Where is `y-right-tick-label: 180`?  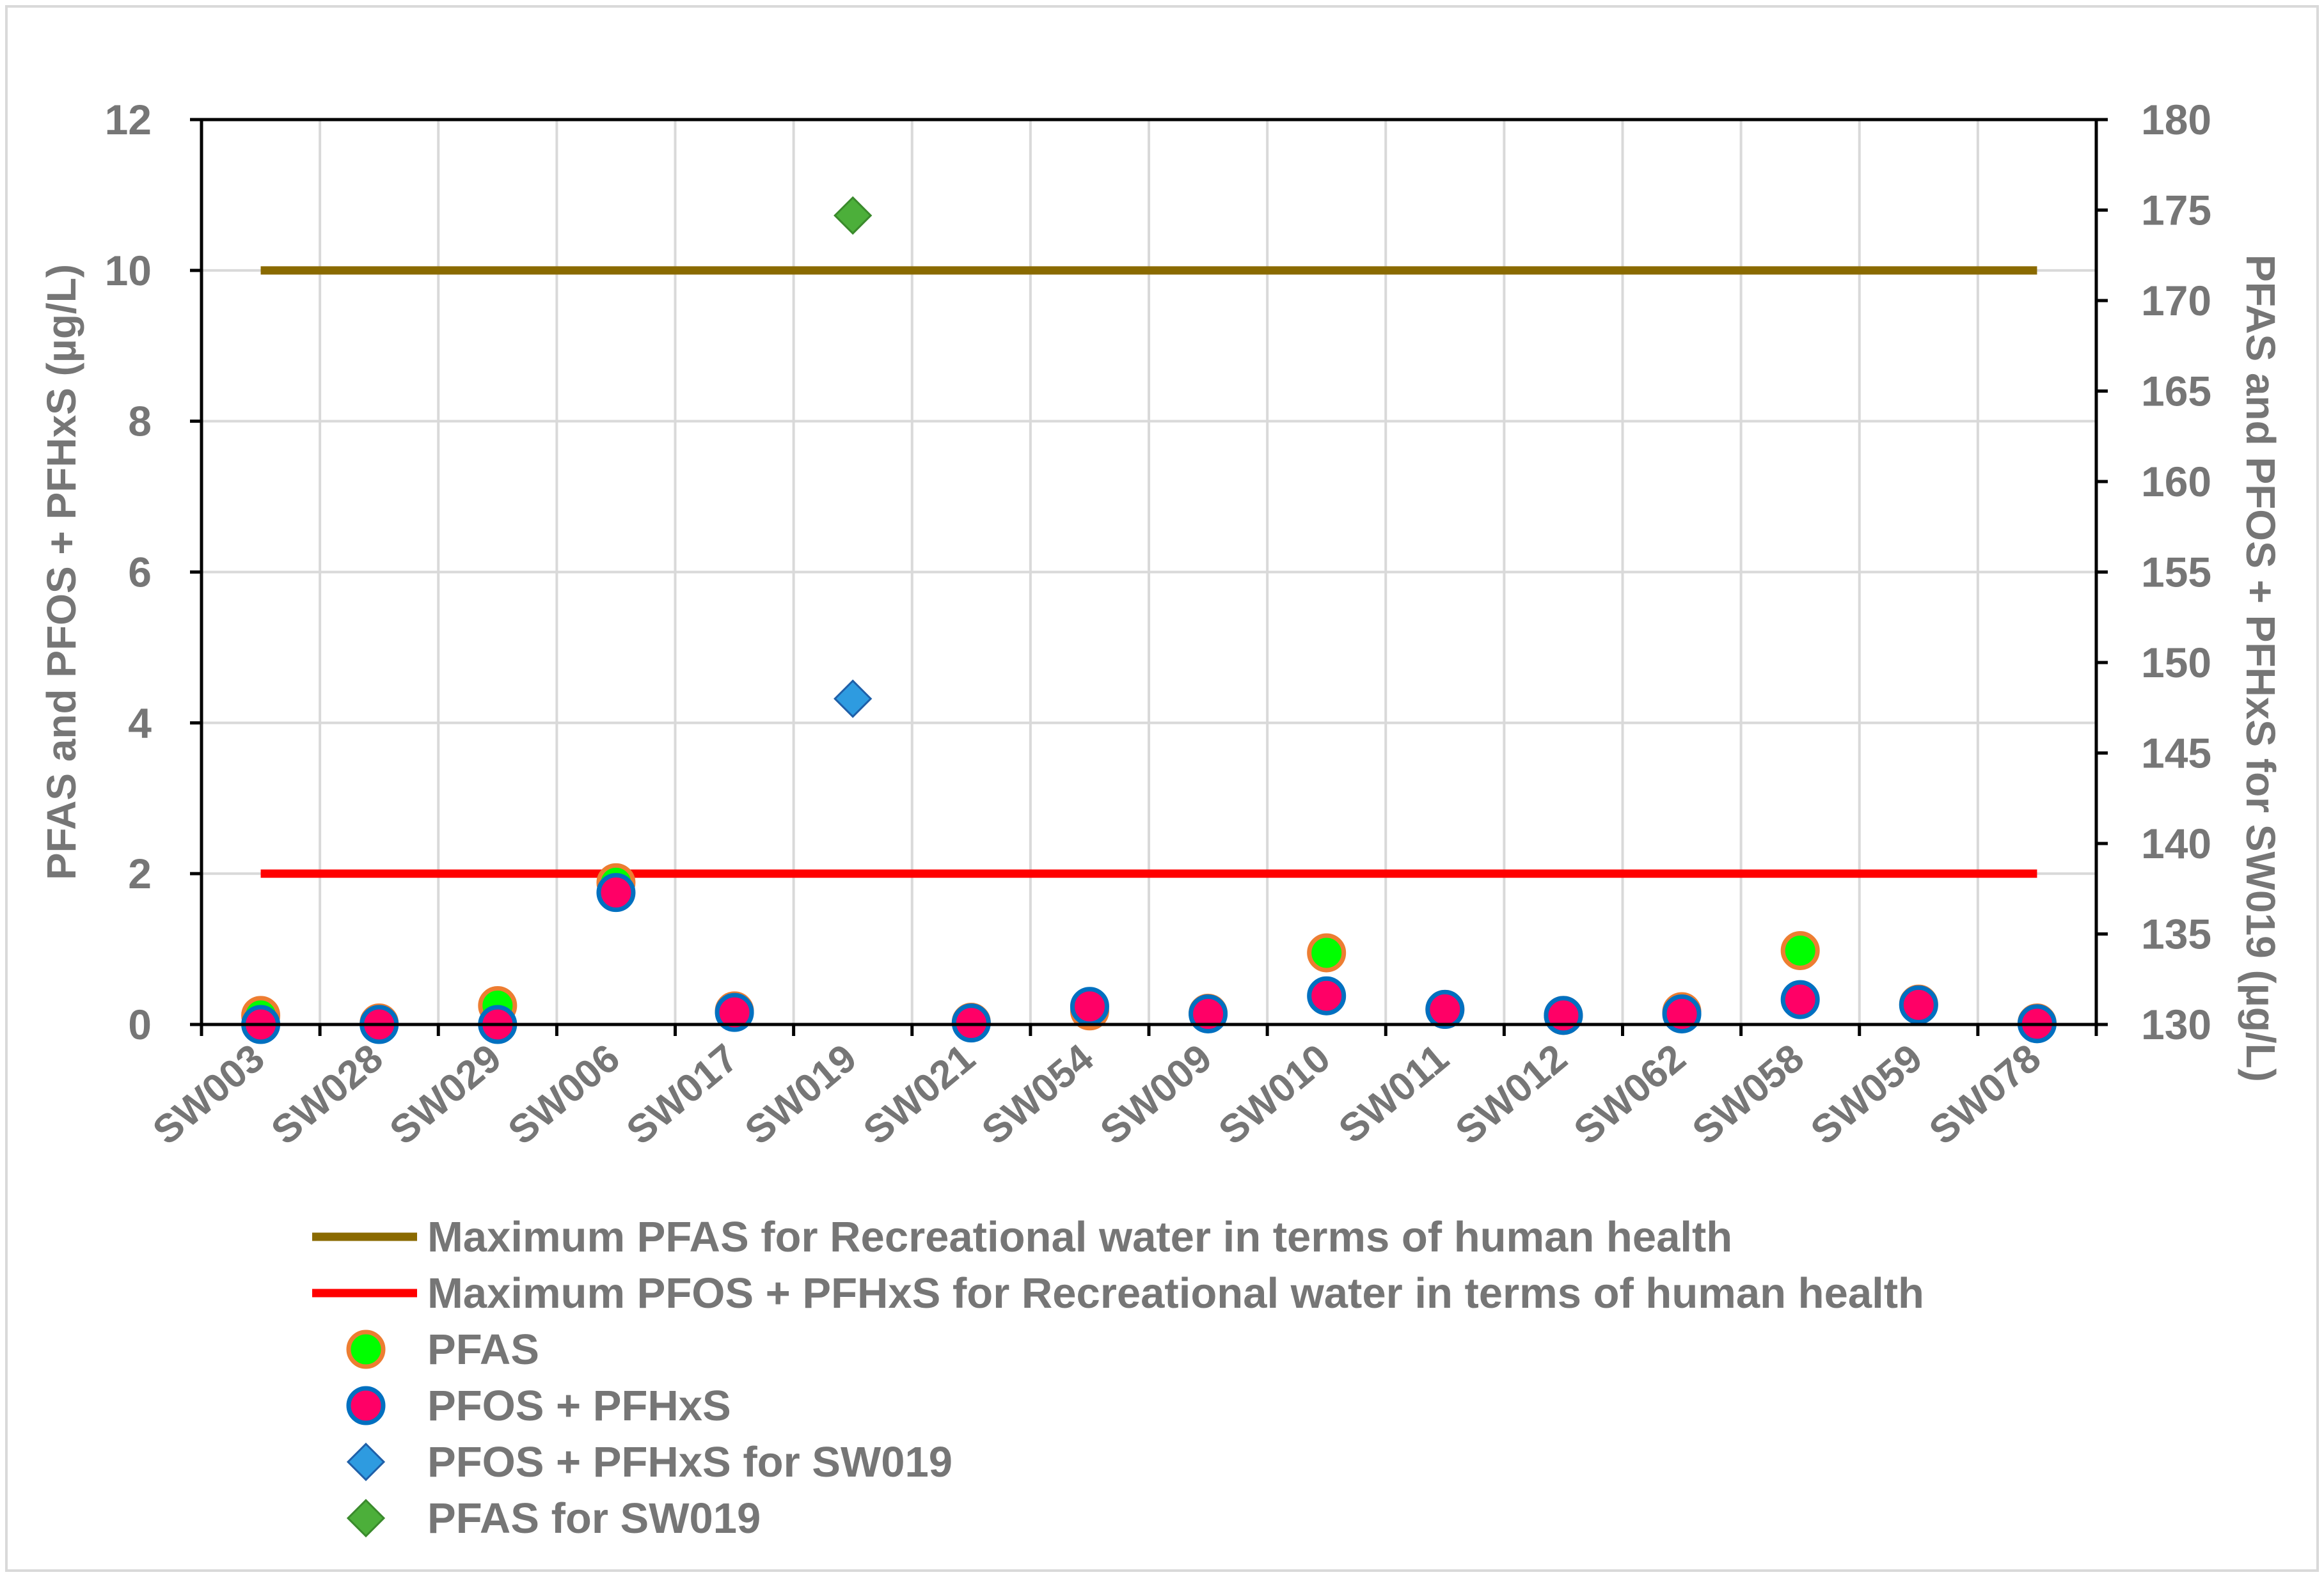
y-right-tick-label: 180 is located at coordinates (2176, 119).